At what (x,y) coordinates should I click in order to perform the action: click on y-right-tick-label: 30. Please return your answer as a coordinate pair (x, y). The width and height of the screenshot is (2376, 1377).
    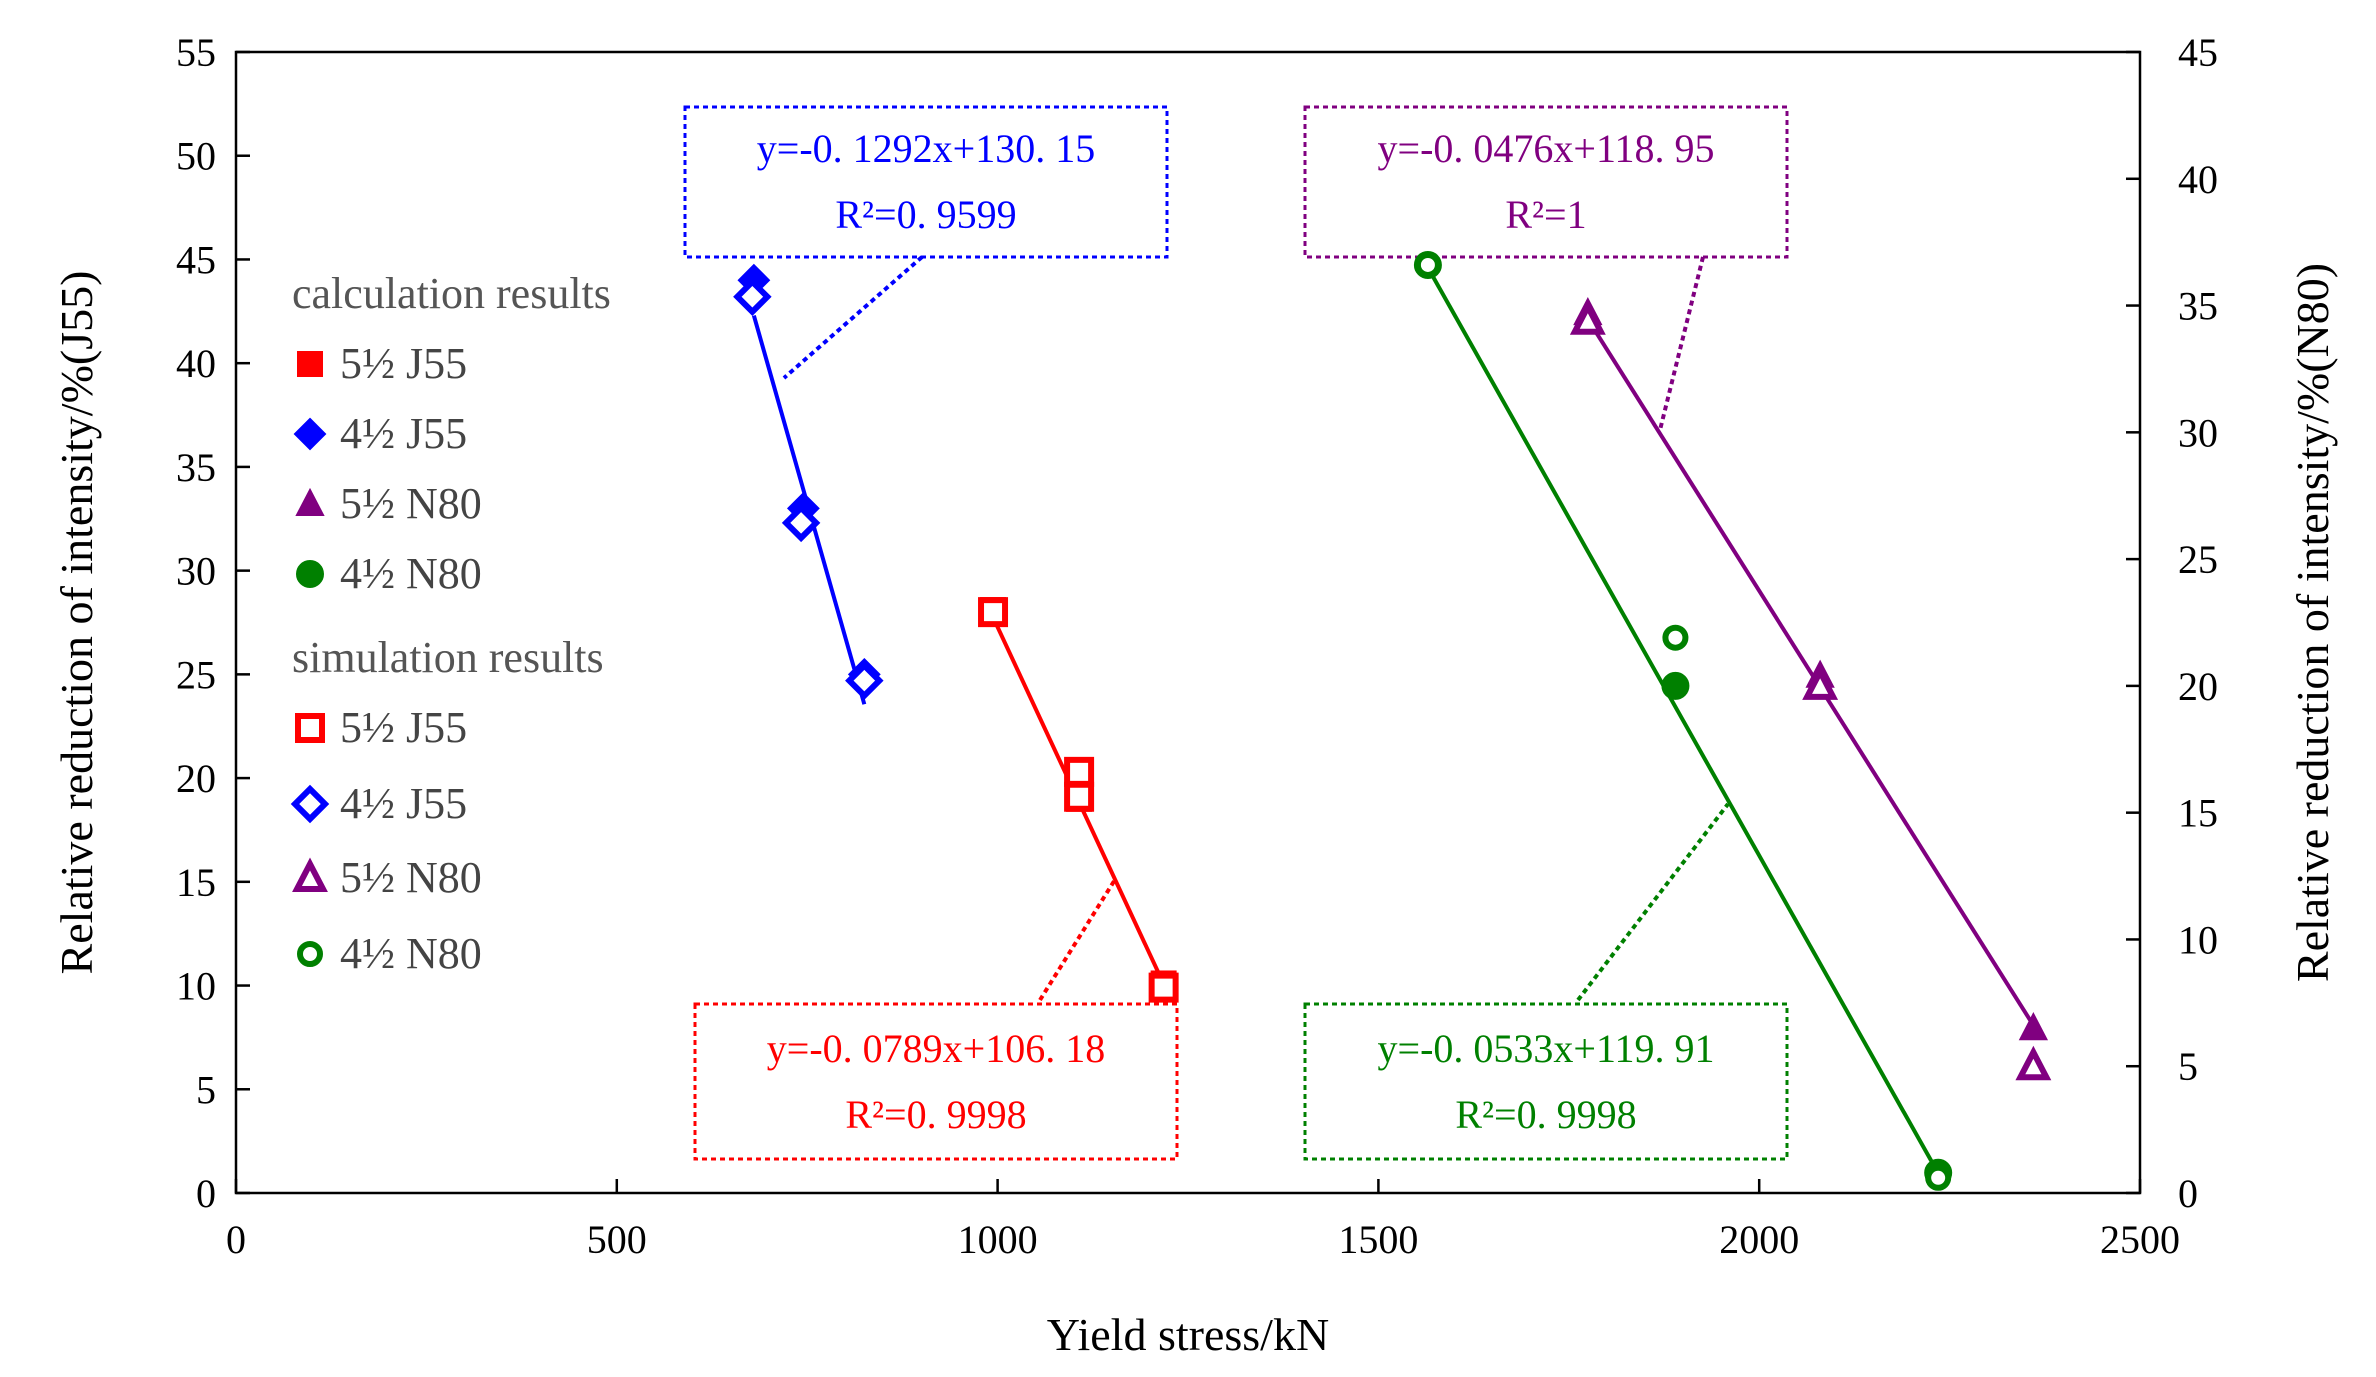
    Looking at the image, I should click on (2198, 432).